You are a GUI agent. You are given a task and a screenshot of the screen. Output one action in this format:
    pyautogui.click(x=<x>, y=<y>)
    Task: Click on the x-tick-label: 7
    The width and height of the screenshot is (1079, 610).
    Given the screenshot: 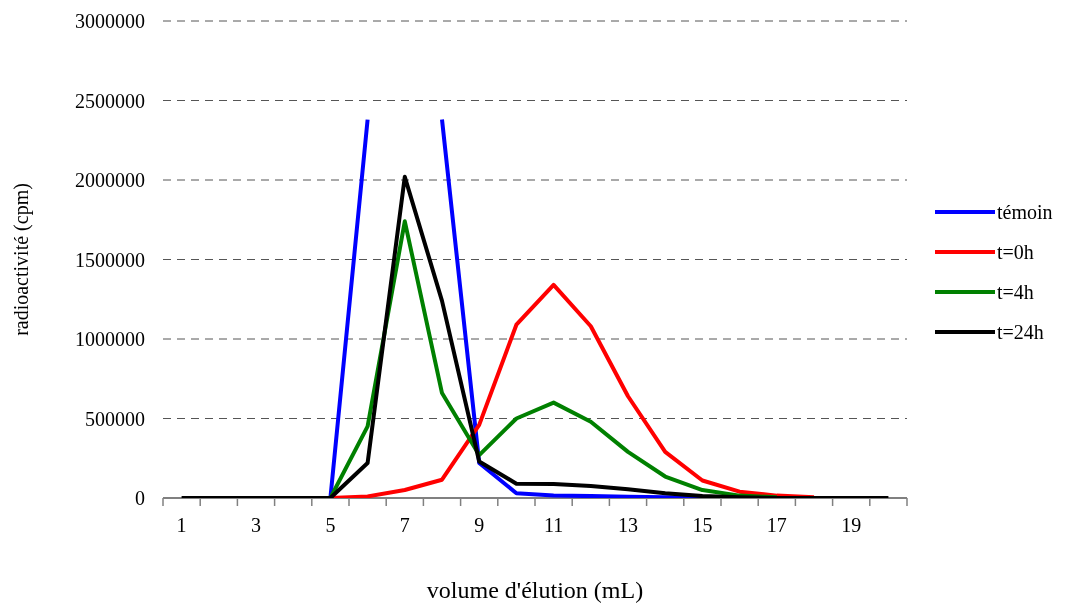 What is the action you would take?
    pyautogui.click(x=404, y=525)
    